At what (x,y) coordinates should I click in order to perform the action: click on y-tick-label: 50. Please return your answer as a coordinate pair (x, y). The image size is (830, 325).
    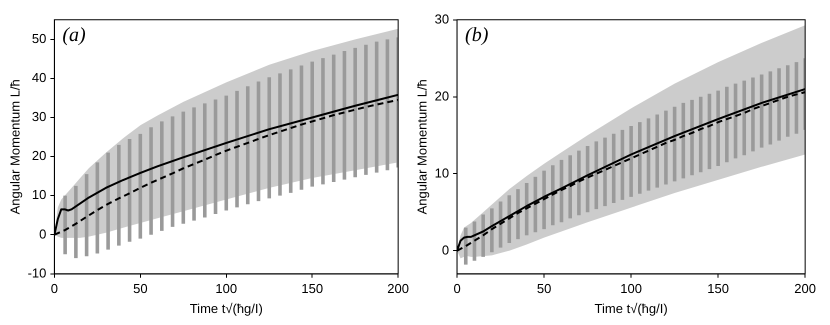
    Looking at the image, I should click on (39, 38).